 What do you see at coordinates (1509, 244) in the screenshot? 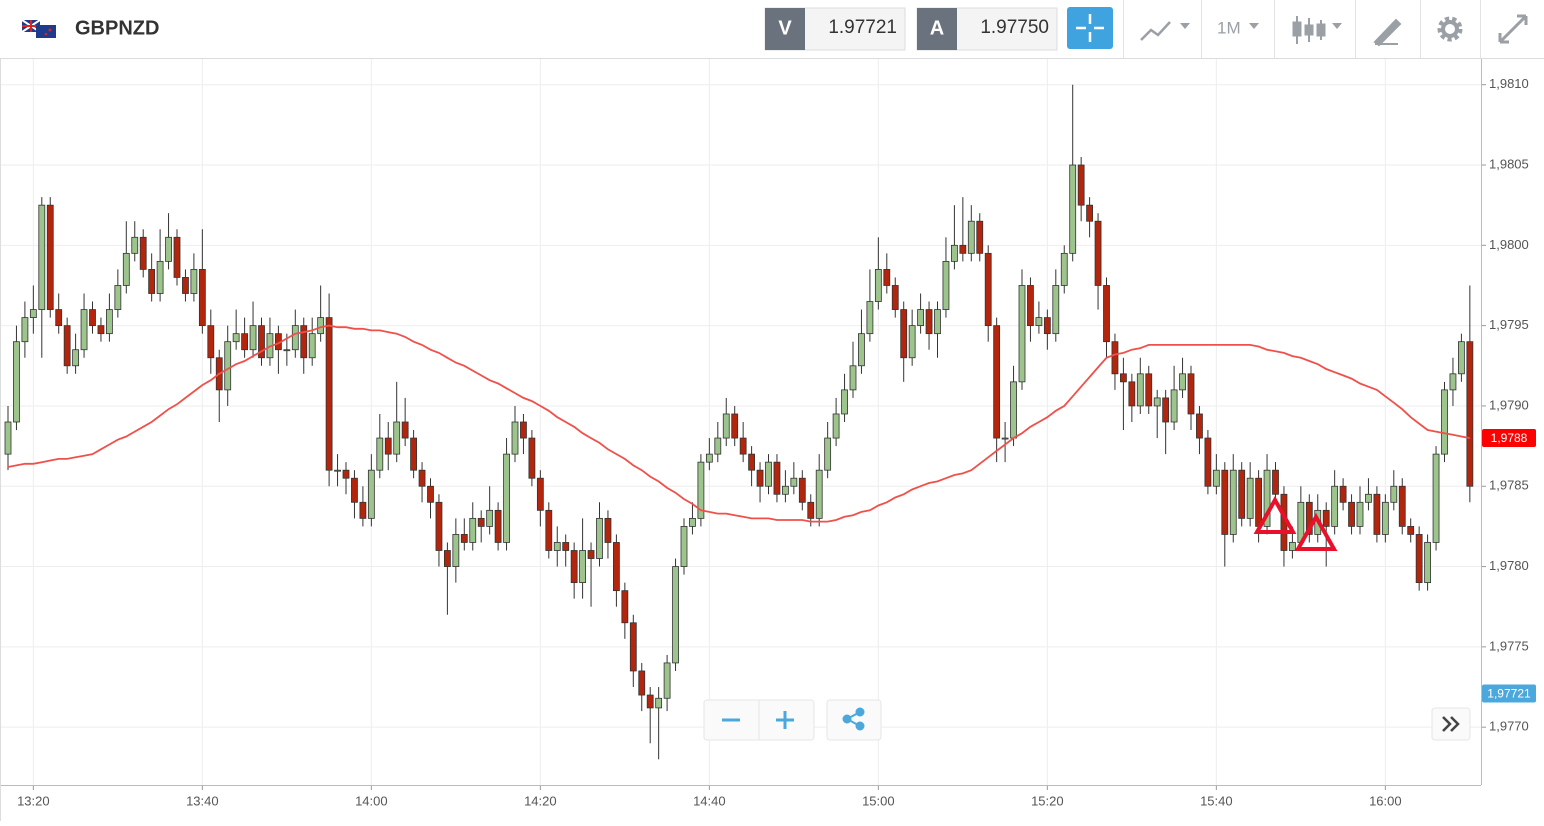
I see `y-tick-label: 1,9800` at bounding box center [1509, 244].